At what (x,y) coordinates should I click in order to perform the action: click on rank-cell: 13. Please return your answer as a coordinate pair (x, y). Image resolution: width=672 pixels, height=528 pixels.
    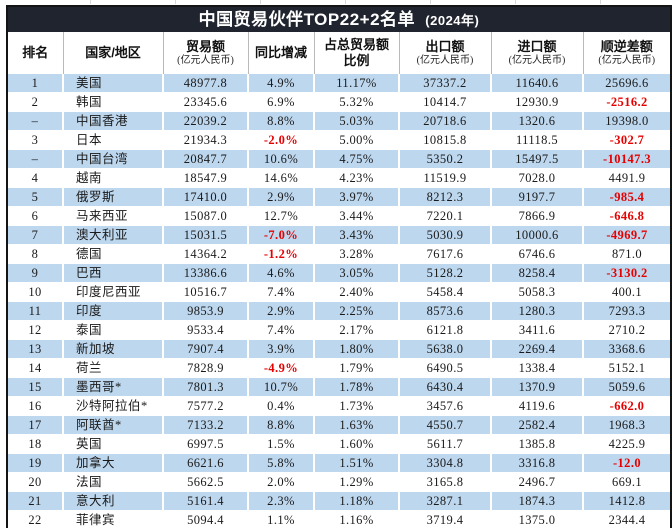
    Looking at the image, I should click on (36, 349).